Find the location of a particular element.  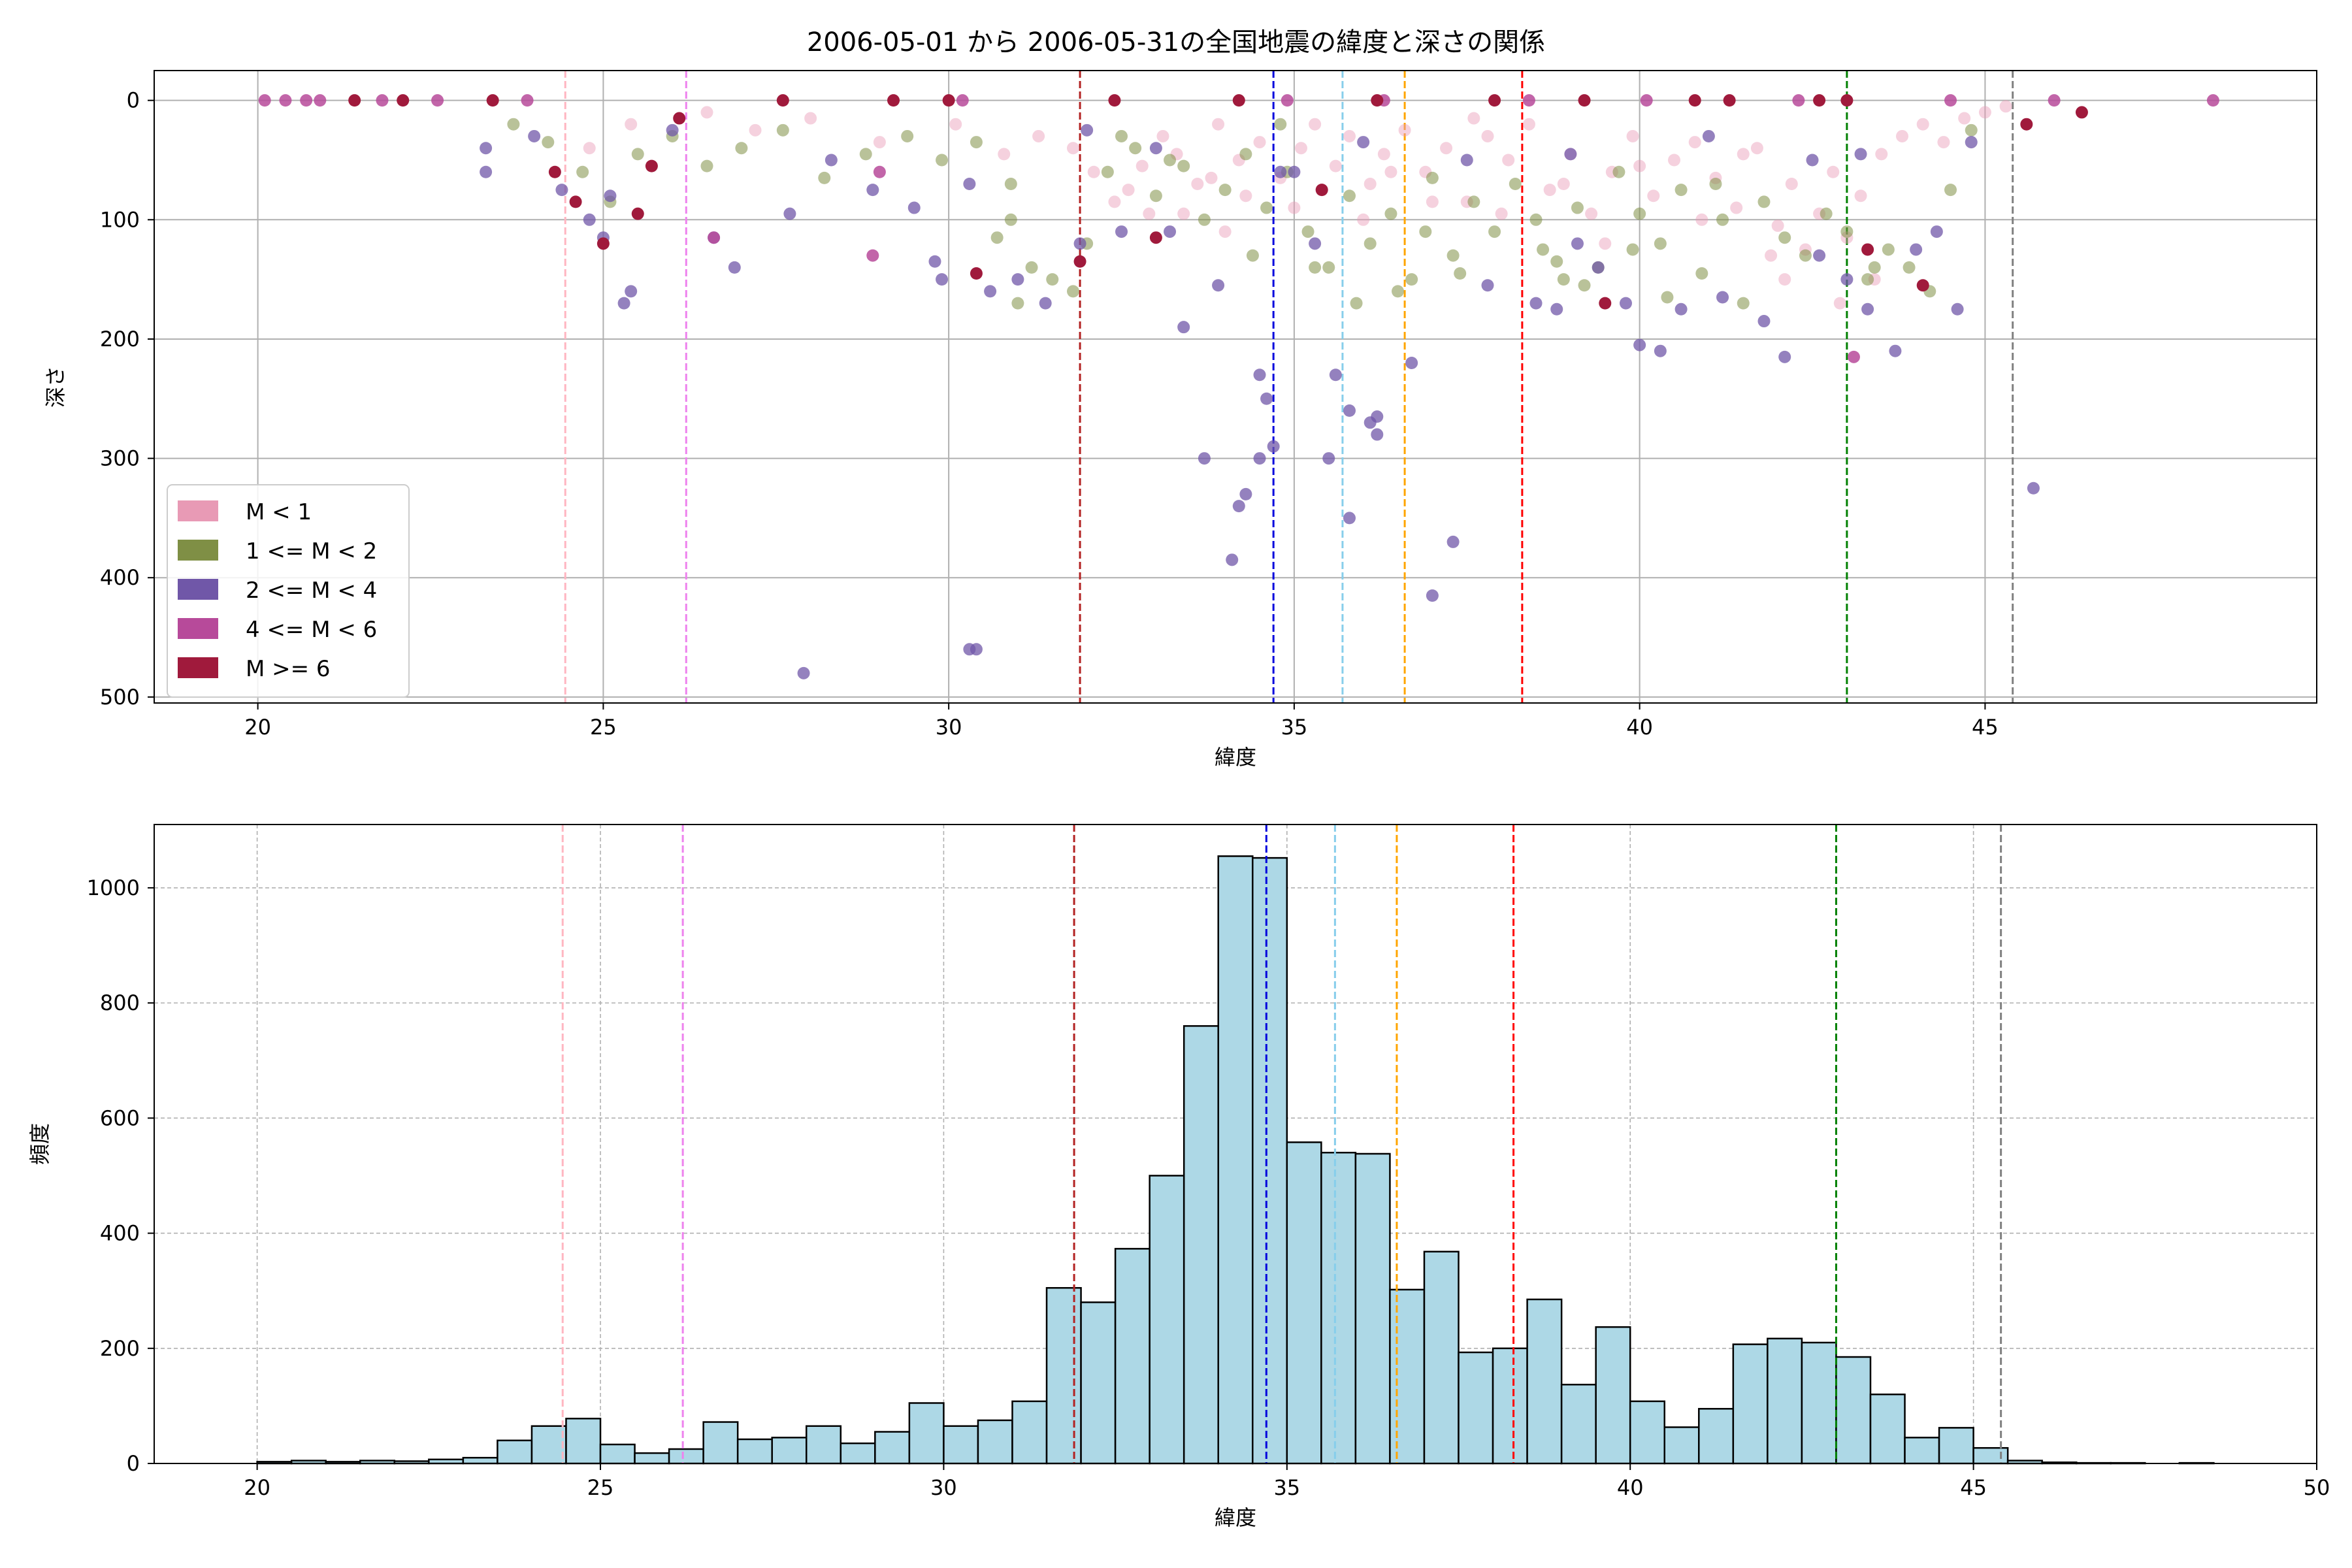

legend-swatch is located at coordinates (198, 667).